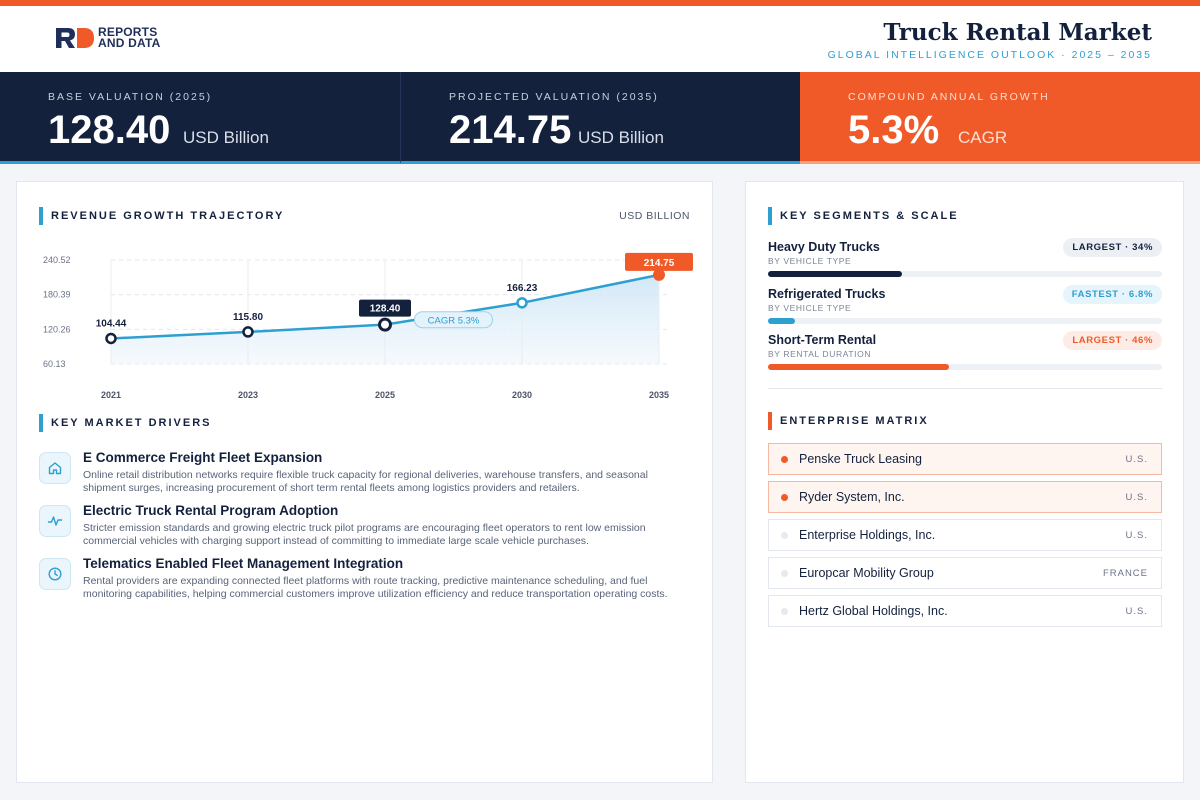 This screenshot has width=1200, height=800. Describe the element at coordinates (820, 354) in the screenshot. I see `segment-category: BY RENTAL DURATION` at that location.